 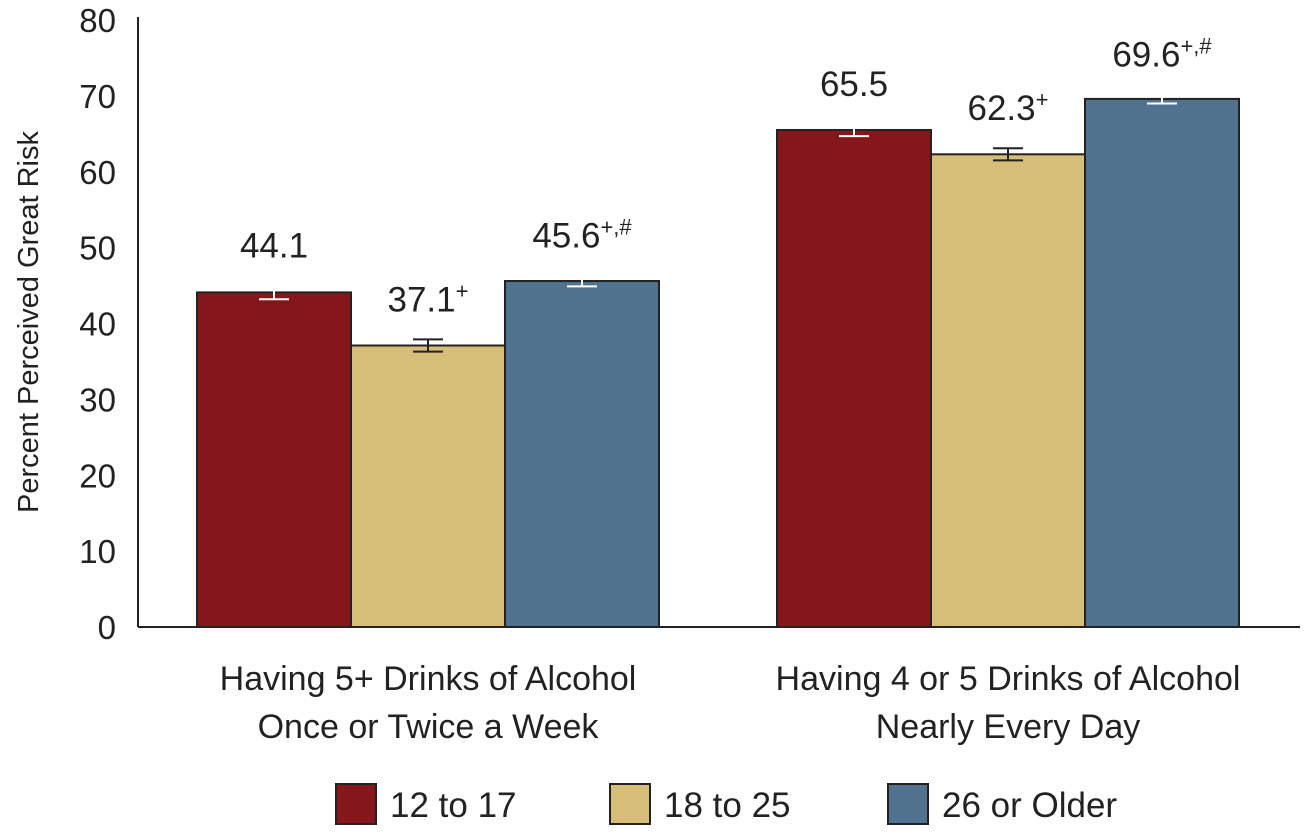 I want to click on y-tick-label: 70, so click(x=97, y=96).